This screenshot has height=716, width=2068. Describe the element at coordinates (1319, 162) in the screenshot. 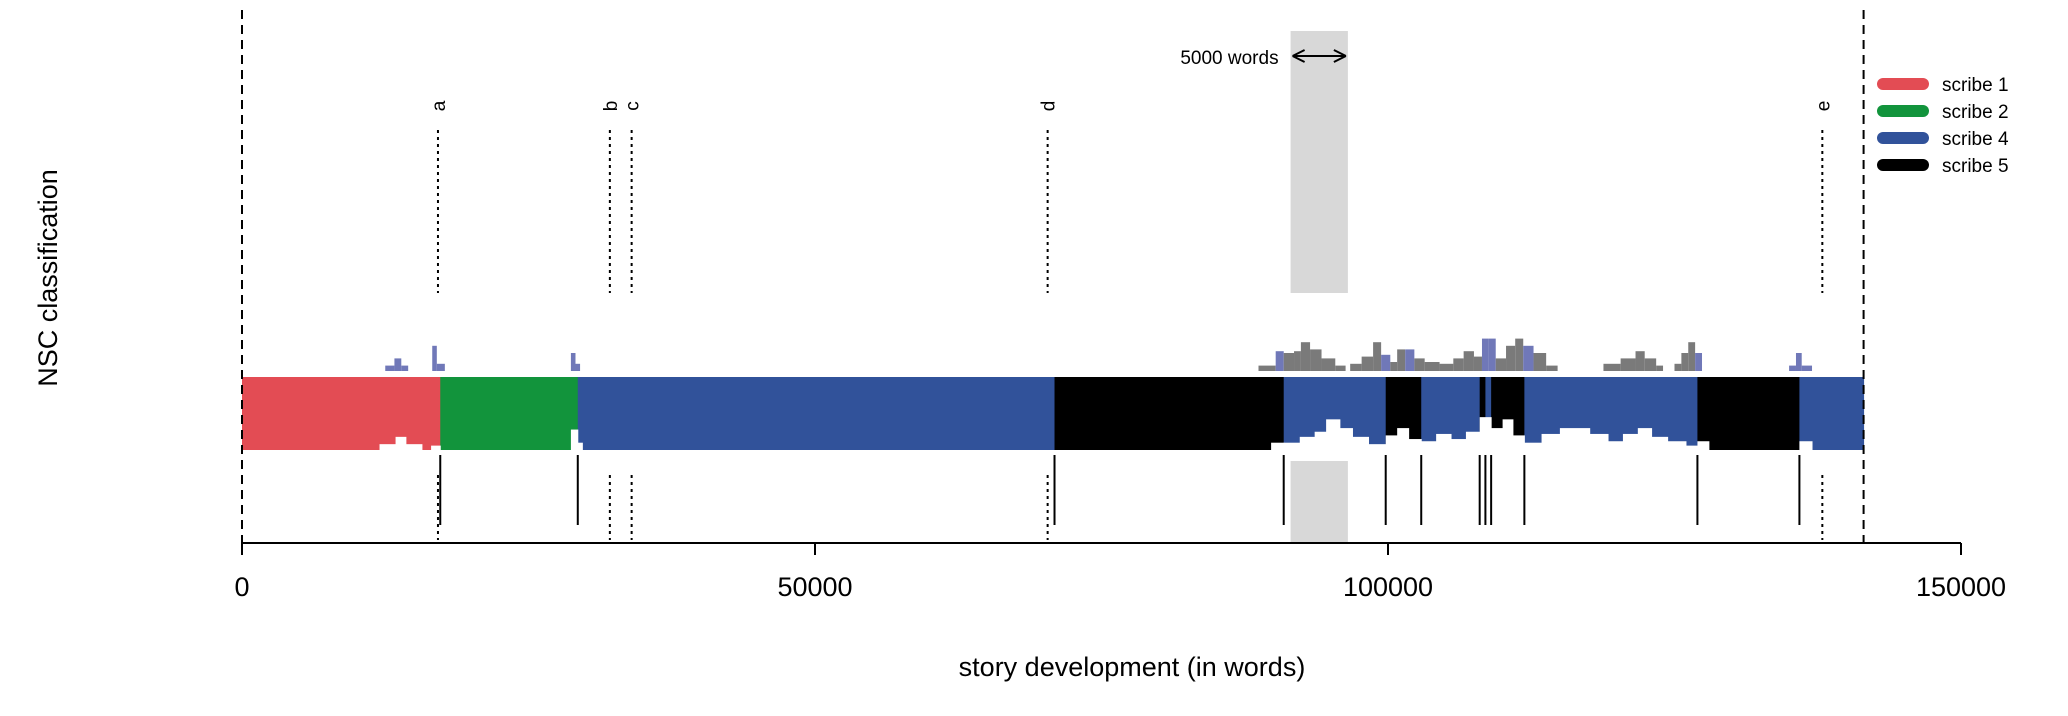

I see `window-shade-upper` at that location.